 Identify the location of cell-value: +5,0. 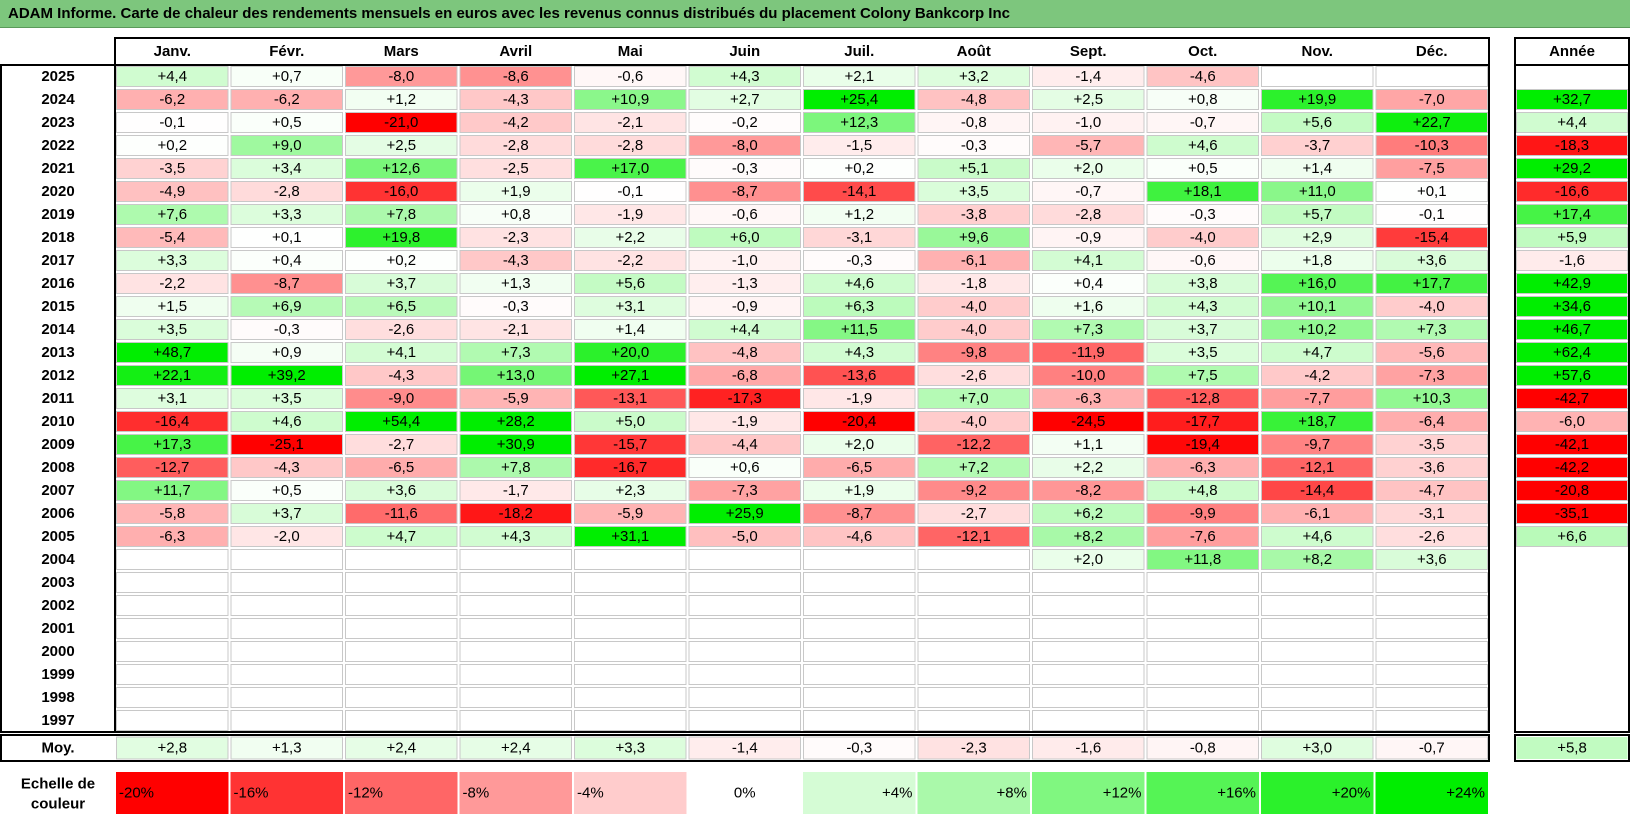
(630, 421).